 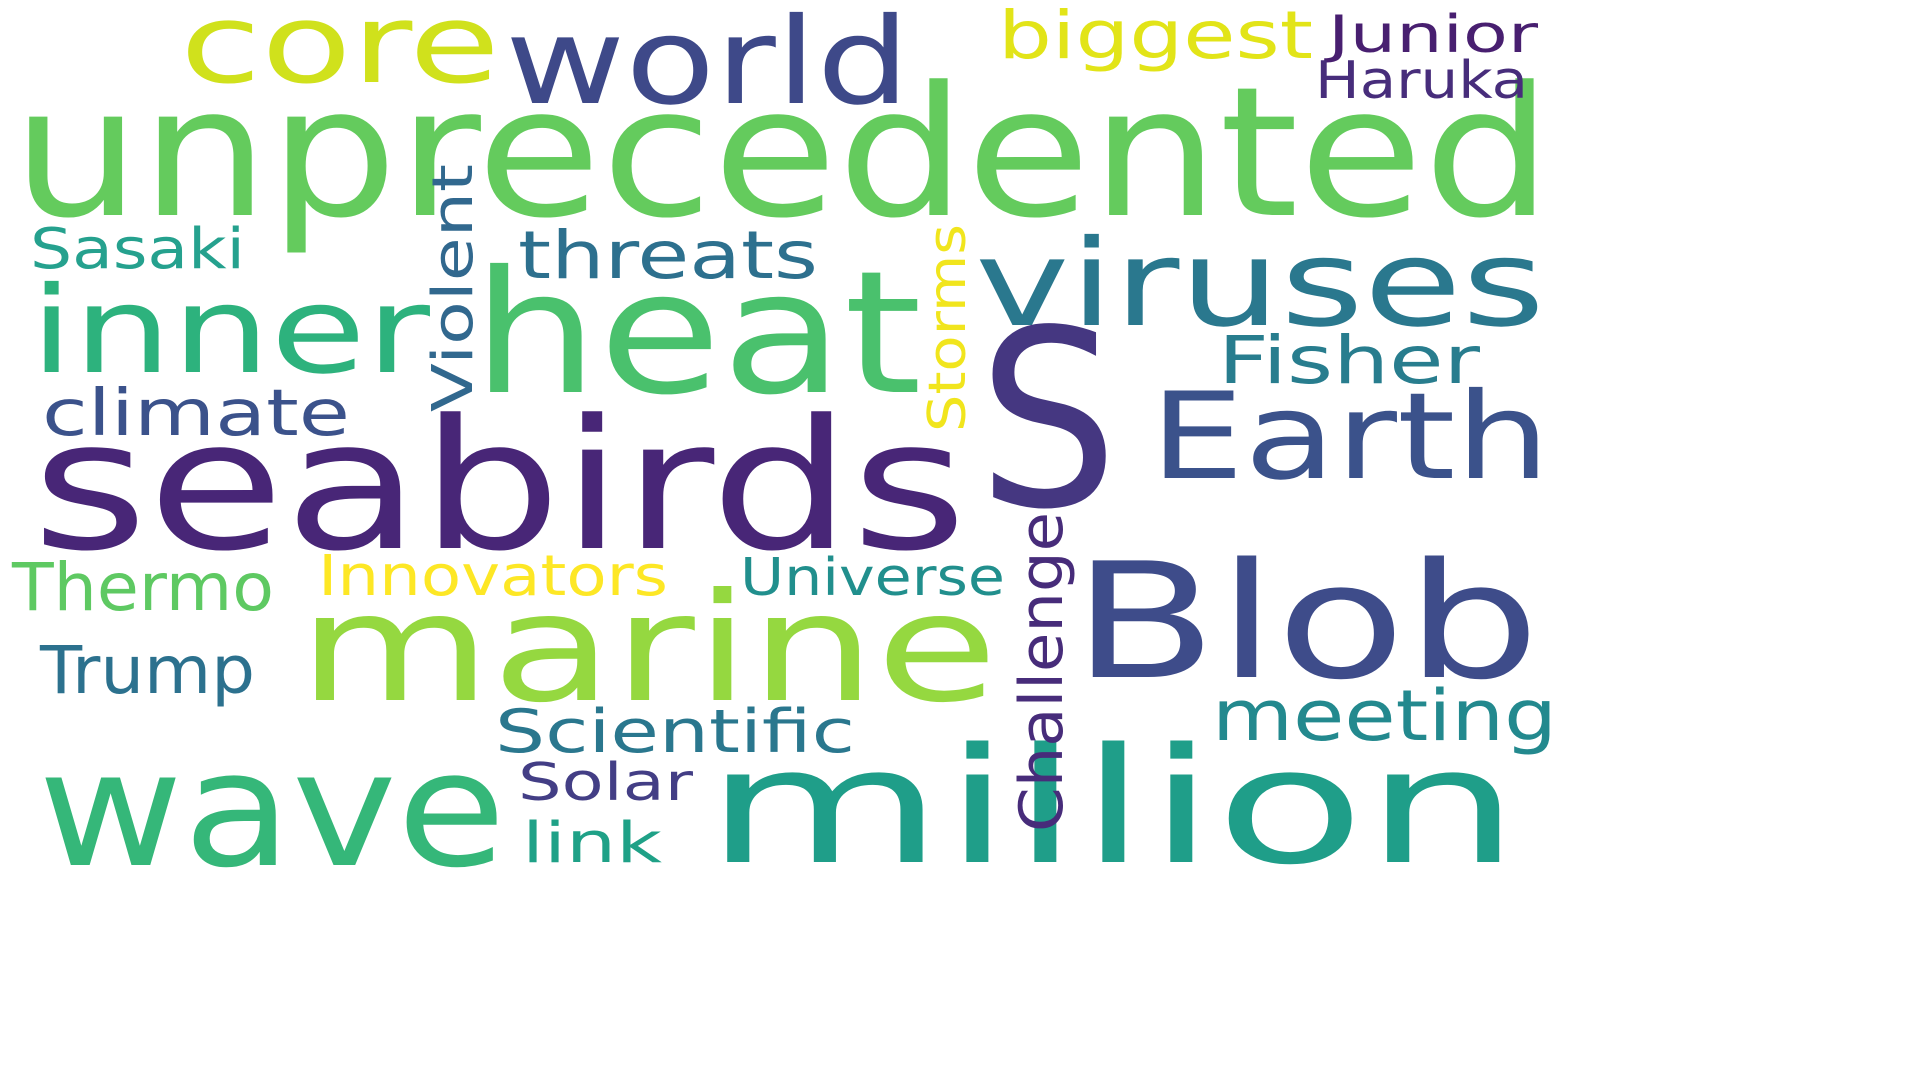 What do you see at coordinates (675, 732) in the screenshot?
I see `word-scientific: Scientific` at bounding box center [675, 732].